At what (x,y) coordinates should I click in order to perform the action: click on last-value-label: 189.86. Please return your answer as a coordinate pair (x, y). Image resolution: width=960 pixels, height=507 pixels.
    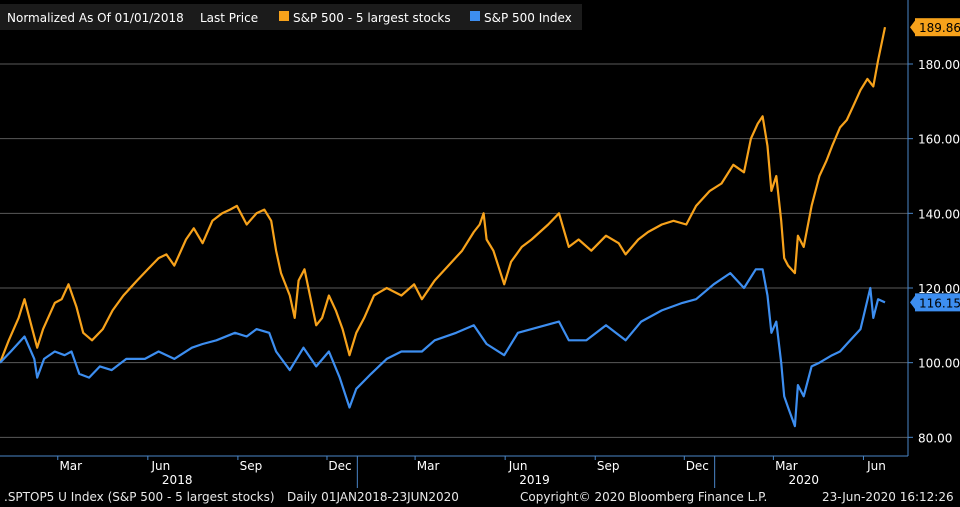
    Looking at the image, I should click on (939, 28).